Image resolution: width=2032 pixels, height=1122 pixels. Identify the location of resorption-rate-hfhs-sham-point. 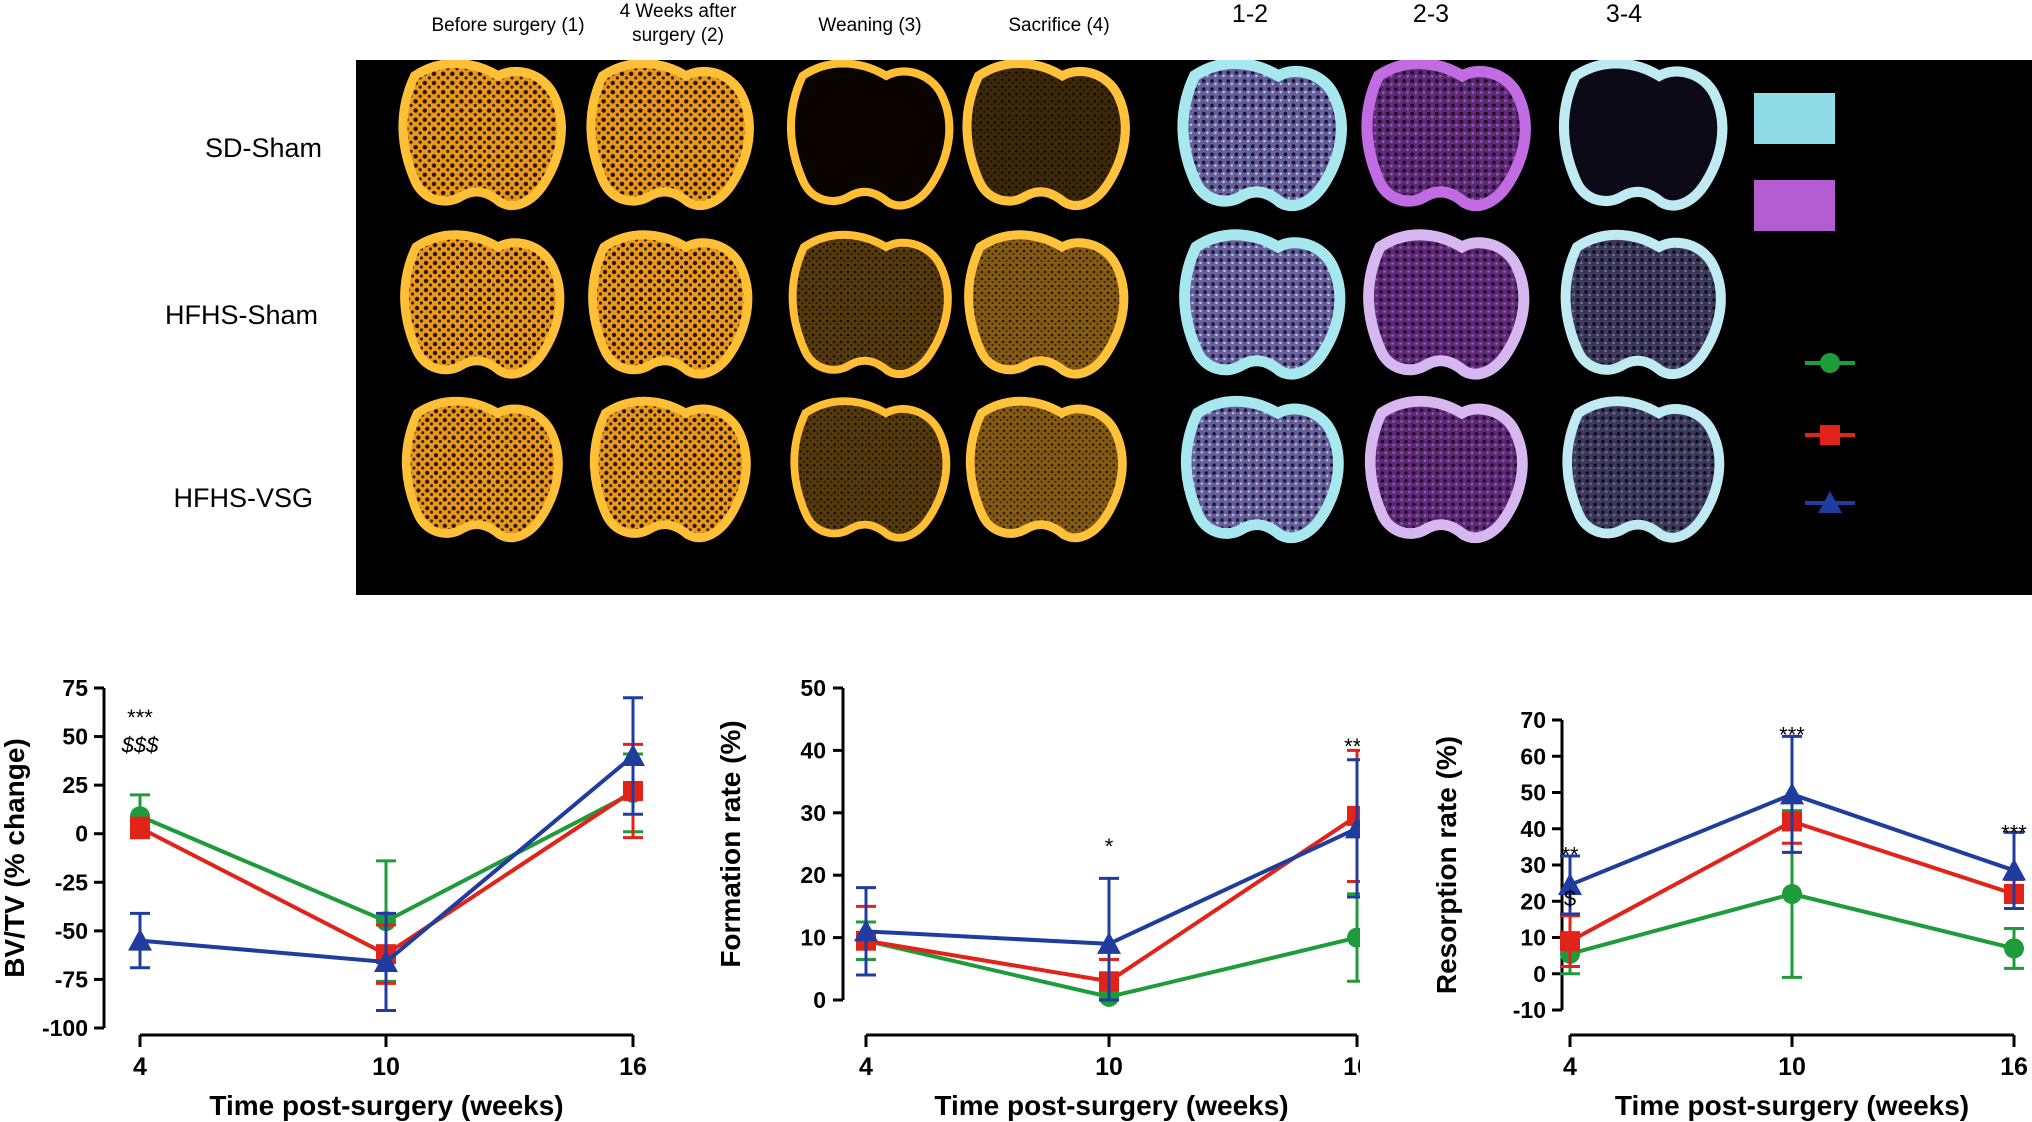
(1570, 941).